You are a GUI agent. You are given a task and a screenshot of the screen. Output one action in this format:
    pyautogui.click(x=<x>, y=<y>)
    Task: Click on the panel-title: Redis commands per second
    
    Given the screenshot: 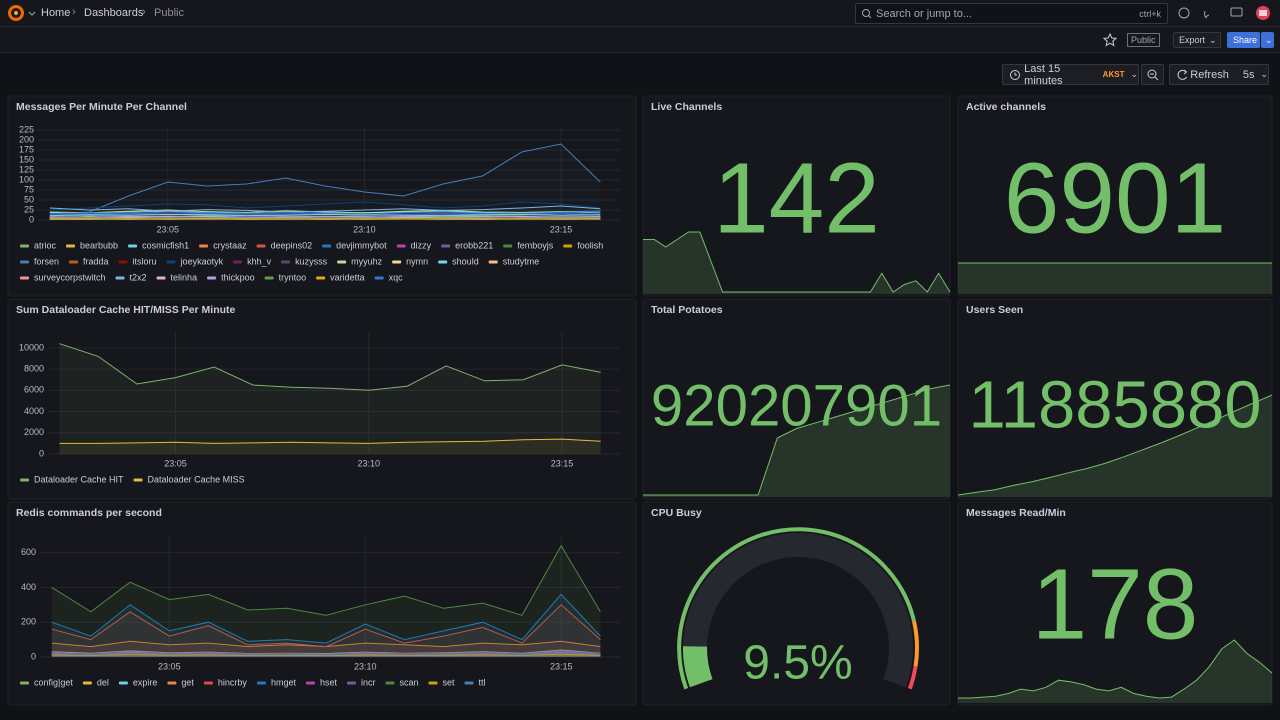 What is the action you would take?
    pyautogui.click(x=89, y=513)
    